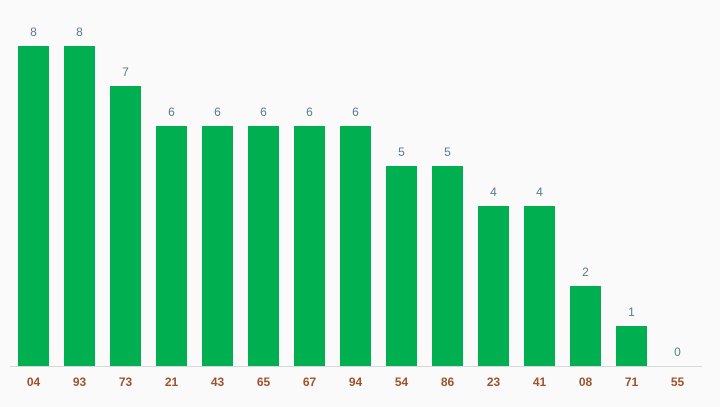  Describe the element at coordinates (402, 382) in the screenshot. I see `x-tick-label: 54` at that location.